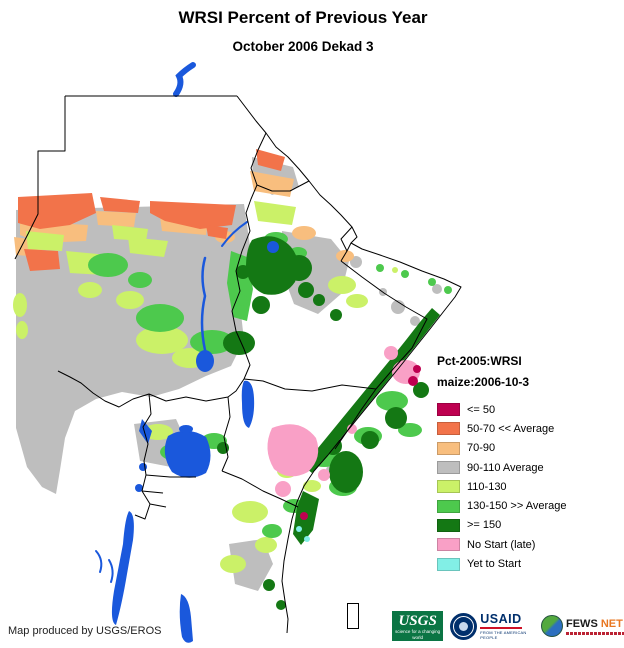  Describe the element at coordinates (481, 448) in the screenshot. I see `legend-label: 70-90` at that location.